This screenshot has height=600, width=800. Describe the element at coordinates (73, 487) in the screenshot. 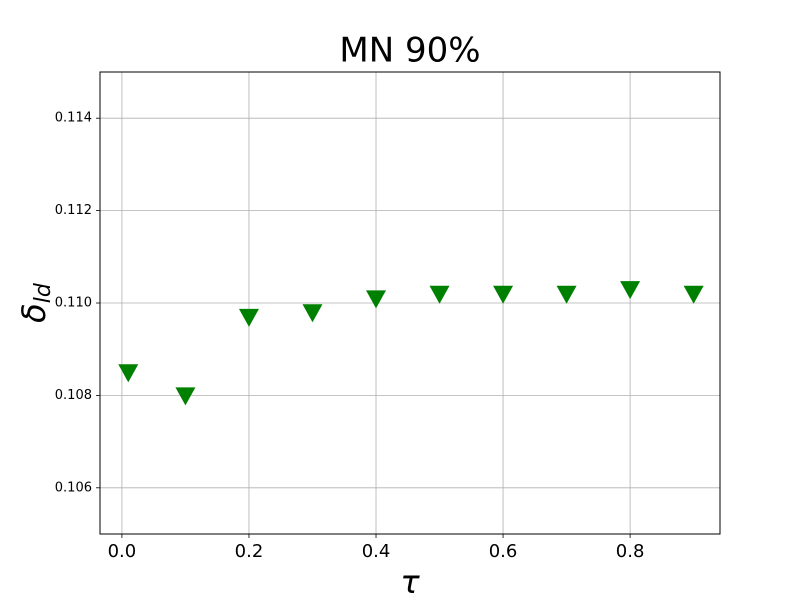

I see `y-tick-label: 0.106` at that location.